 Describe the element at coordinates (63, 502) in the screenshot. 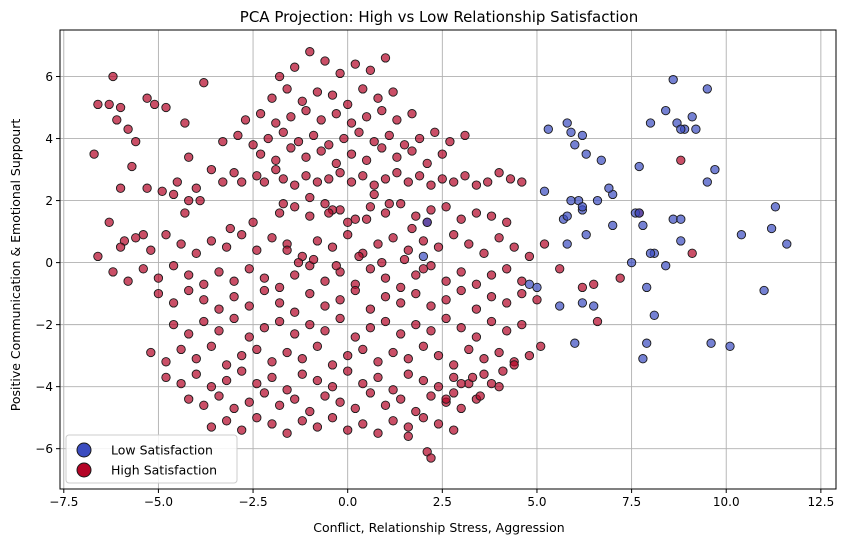

I see `x-tick-label: −7.5` at that location.